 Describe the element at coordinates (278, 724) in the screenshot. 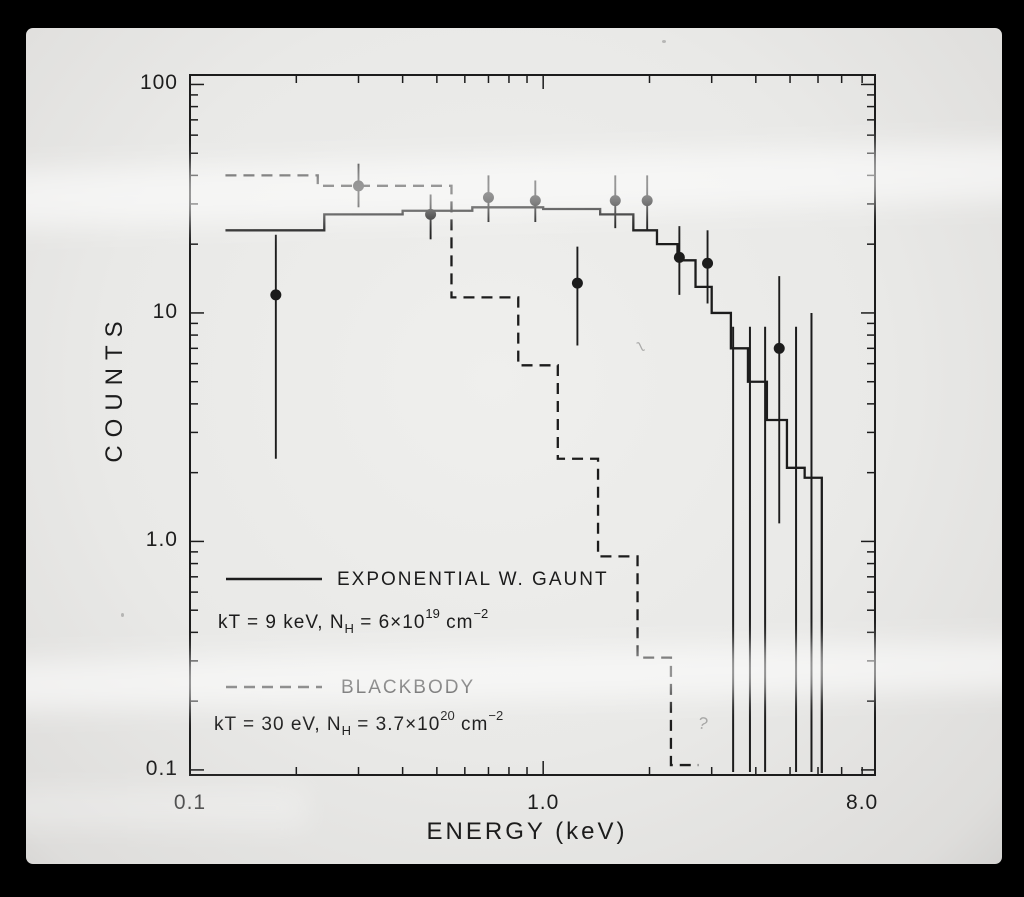

I see `formula-segment: kT = 30 eV, N` at that location.